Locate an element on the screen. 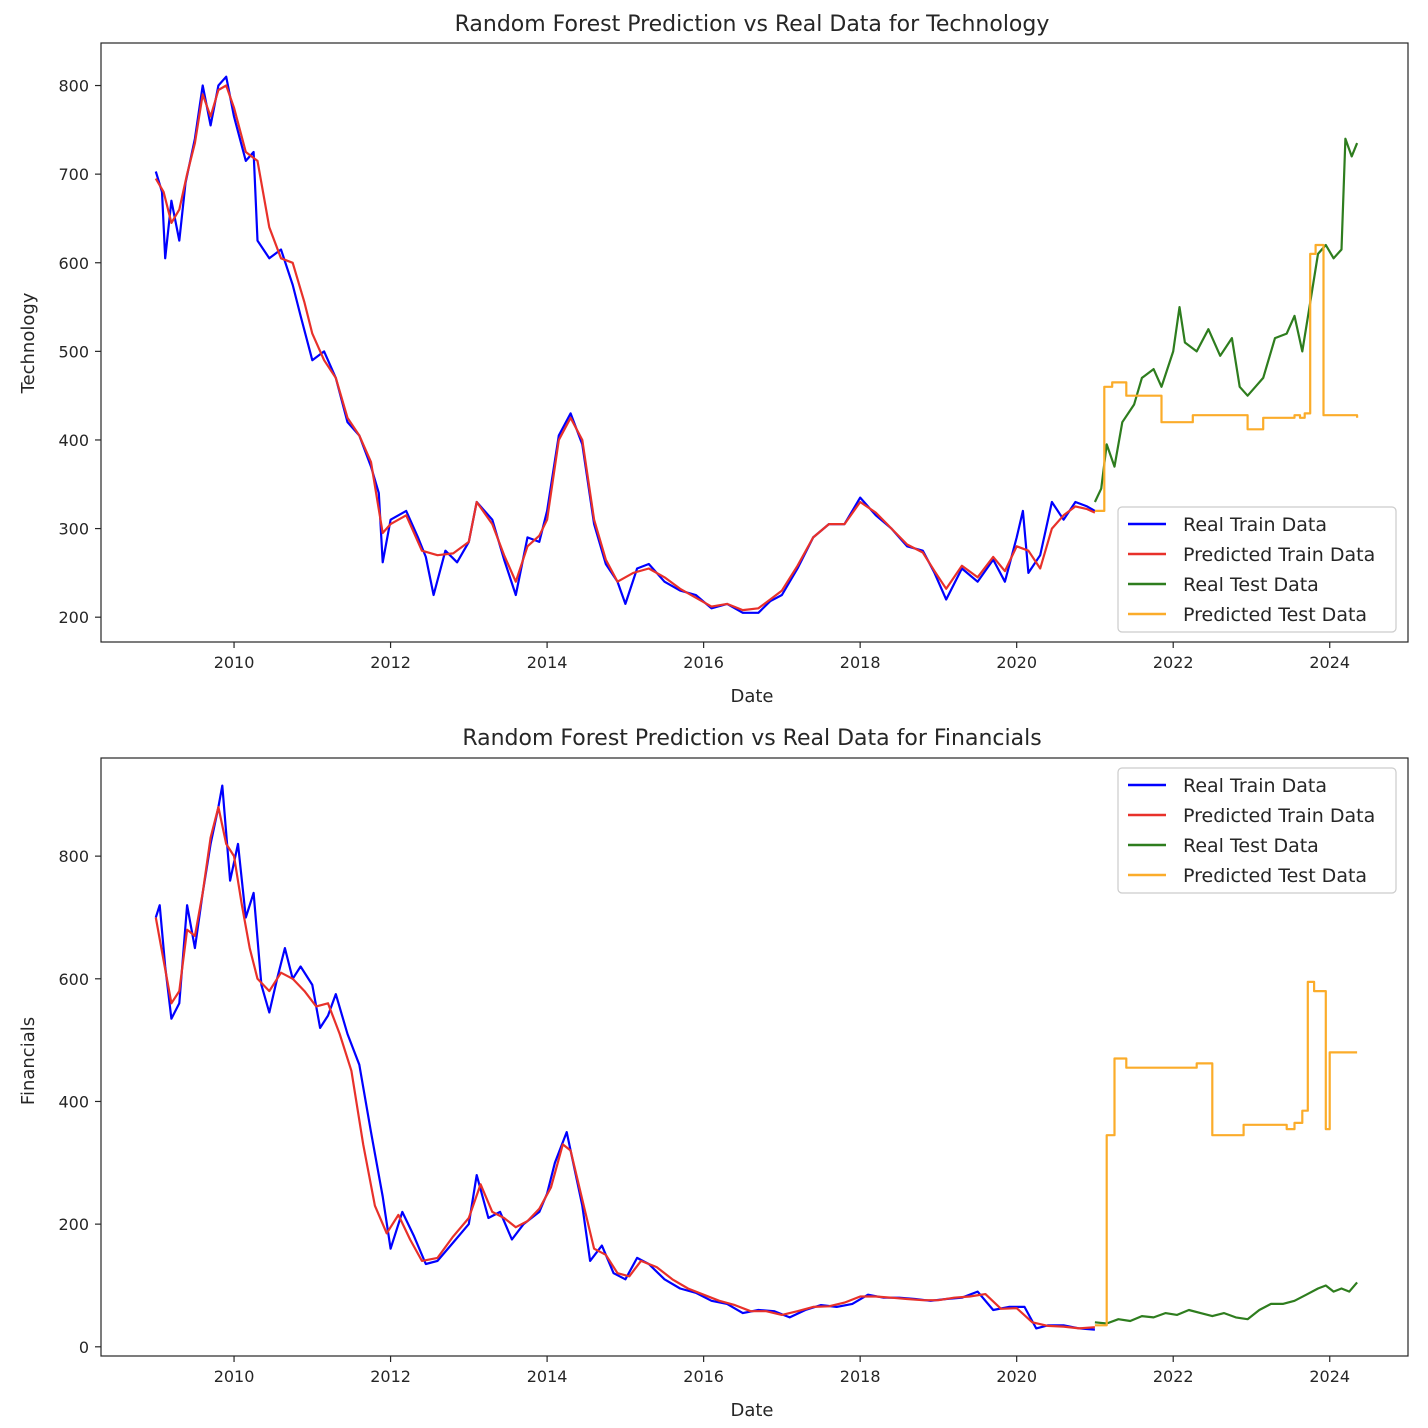 This screenshot has height=1428, width=1428. y-tick-label: 0 is located at coordinates (84, 1347).